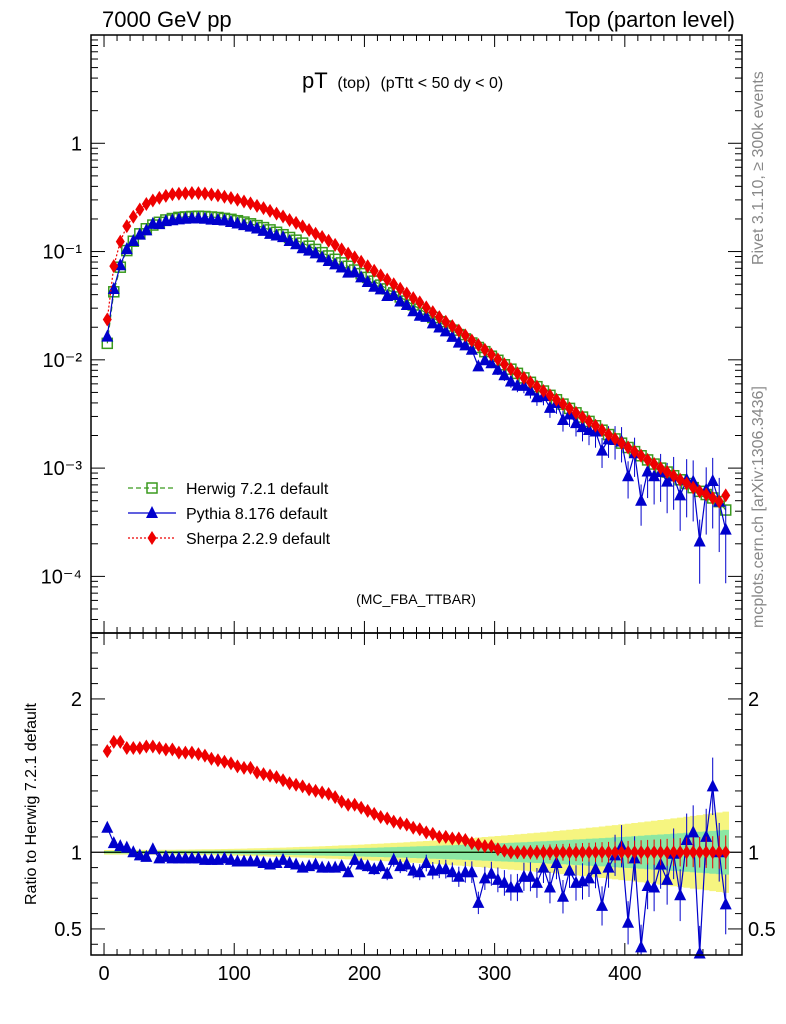  Describe the element at coordinates (63, 253) in the screenshot. I see `y-tick-label: 10⁻¹` at that location.